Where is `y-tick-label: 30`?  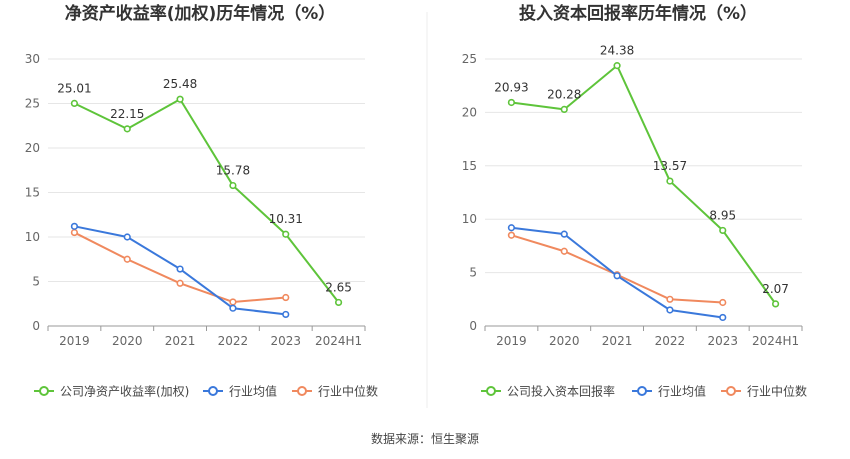 y-tick-label: 30 is located at coordinates (32, 59).